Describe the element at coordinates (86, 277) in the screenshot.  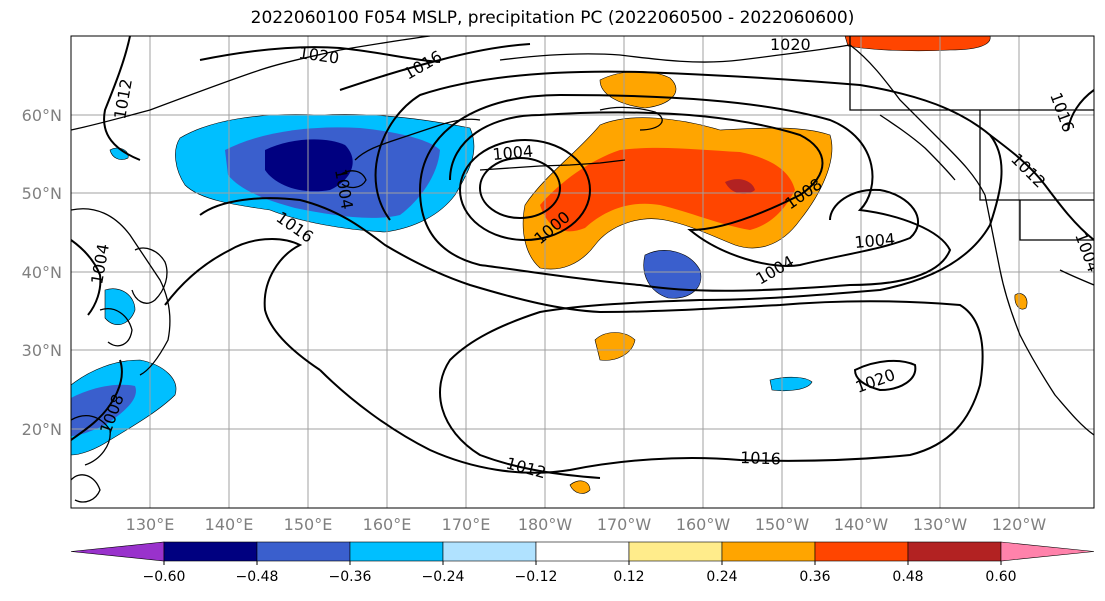
I see `isobar-1004-west` at that location.